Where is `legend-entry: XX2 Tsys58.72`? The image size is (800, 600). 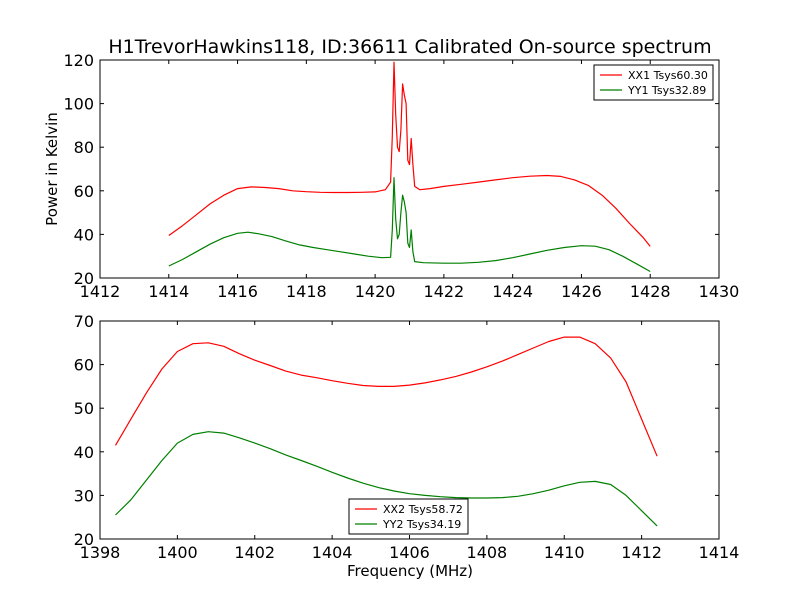 legend-entry: XX2 Tsys58.72 is located at coordinates (423, 509).